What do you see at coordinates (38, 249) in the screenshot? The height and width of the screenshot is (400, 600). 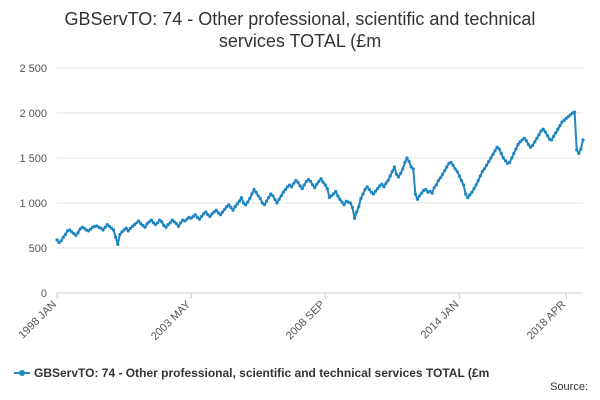 I see `y-tick-label: 500` at bounding box center [38, 249].